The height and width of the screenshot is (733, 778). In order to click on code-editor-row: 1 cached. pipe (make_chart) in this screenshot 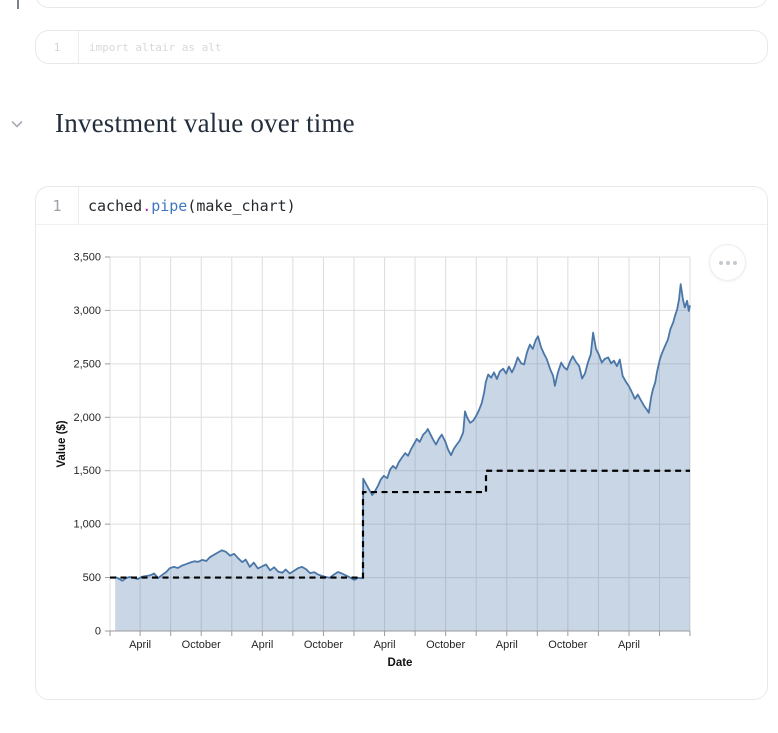, I will do `click(401, 206)`.